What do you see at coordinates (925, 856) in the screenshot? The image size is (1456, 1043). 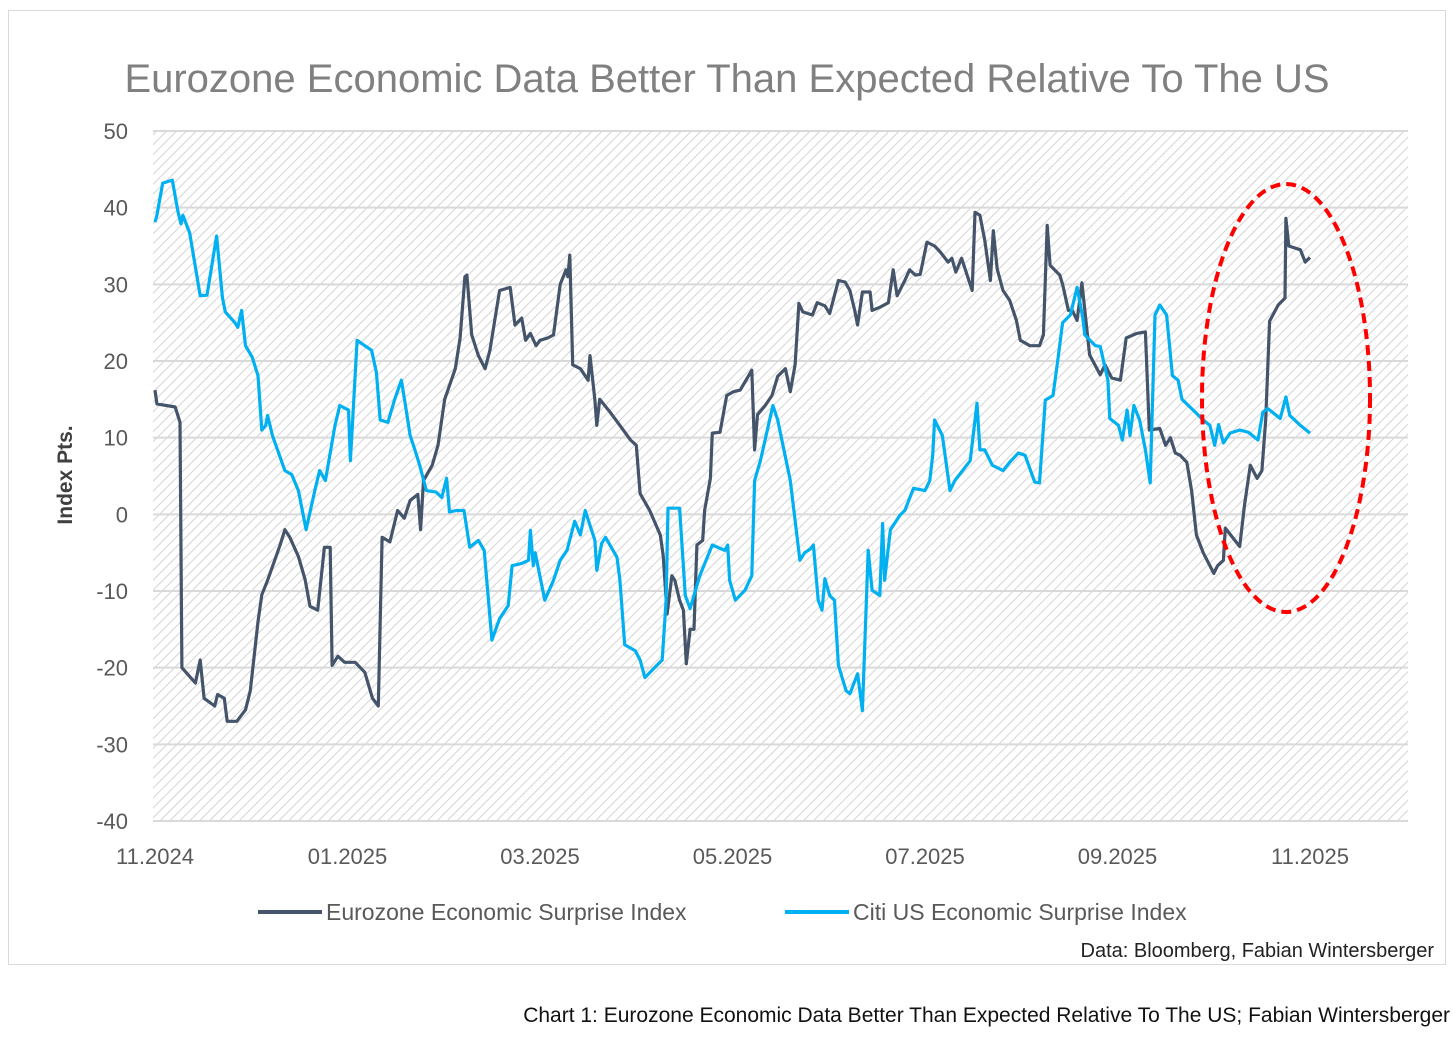 I see `x-tick-label: 07.2025` at bounding box center [925, 856].